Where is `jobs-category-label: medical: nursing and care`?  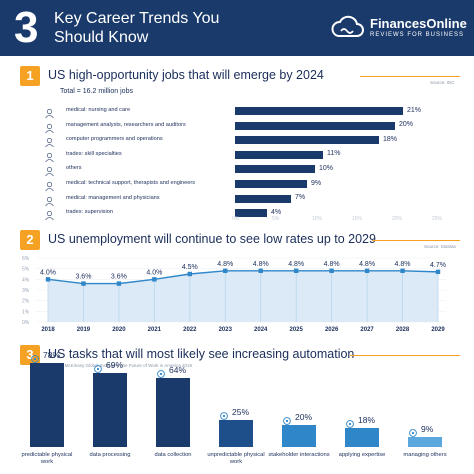
jobs-category-label: medical: nursing and care is located at coordinates (98, 110).